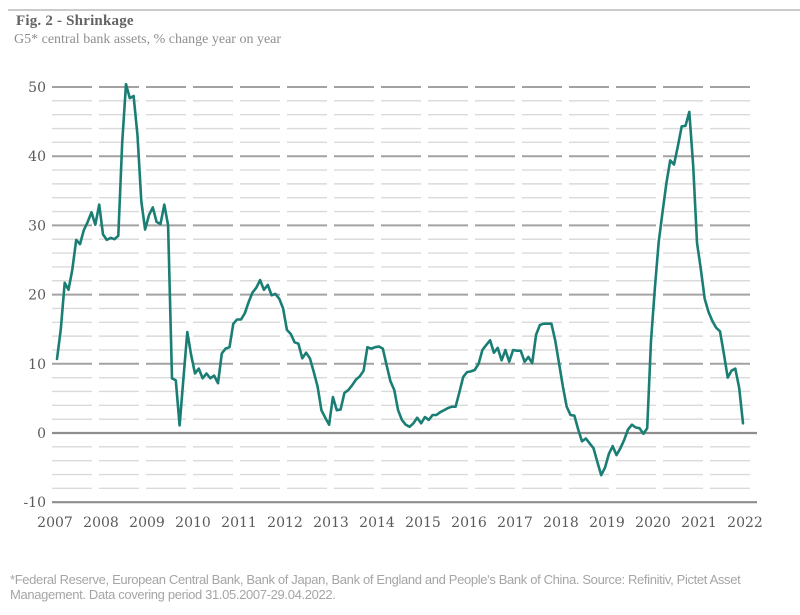 The image size is (800, 615). Describe the element at coordinates (41, 434) in the screenshot. I see `y-tick-label: 0` at that location.